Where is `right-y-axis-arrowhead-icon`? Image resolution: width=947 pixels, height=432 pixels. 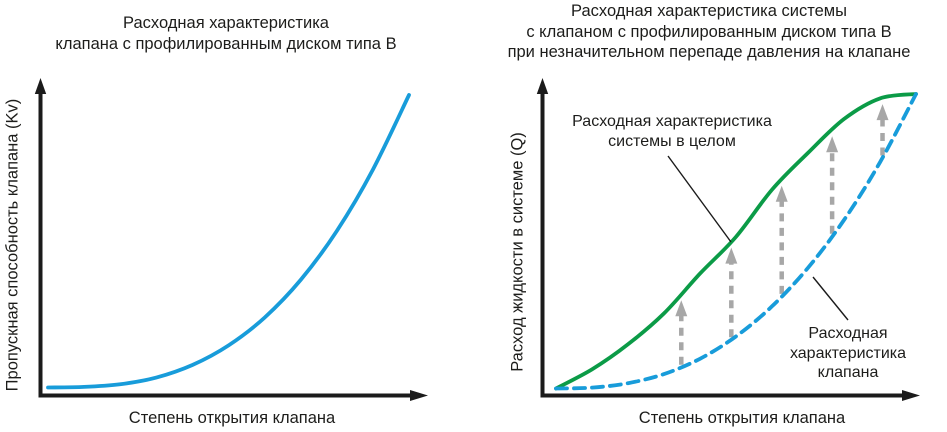
right-y-axis-arrowhead-icon is located at coordinates (542, 86).